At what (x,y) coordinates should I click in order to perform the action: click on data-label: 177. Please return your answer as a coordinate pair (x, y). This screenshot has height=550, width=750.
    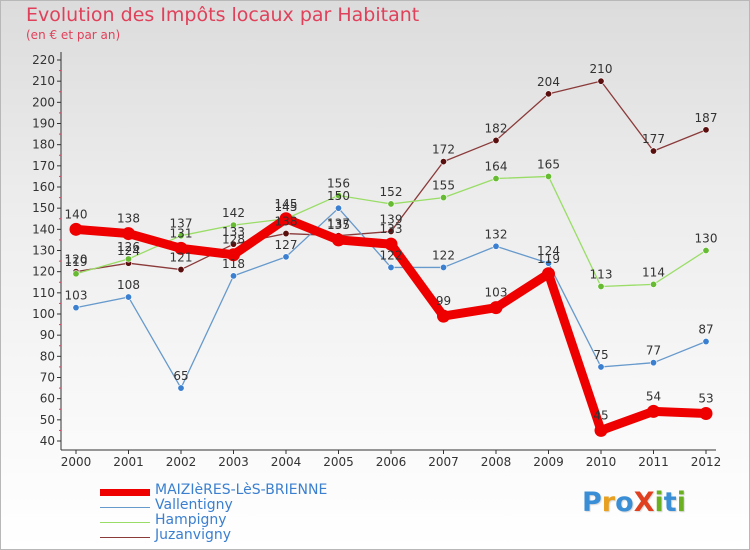
    Looking at the image, I should click on (653, 139).